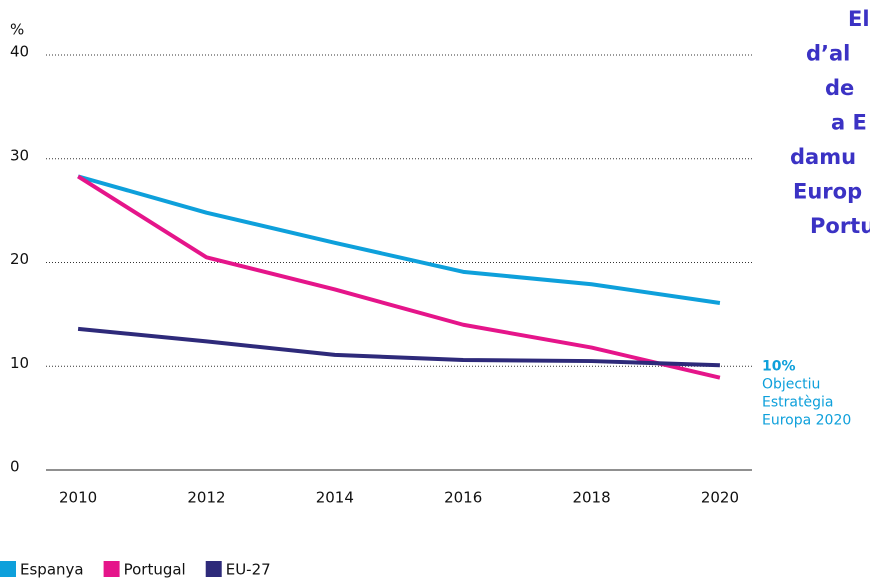  Describe the element at coordinates (779, 366) in the screenshot. I see `annotation-value: 10%` at that location.